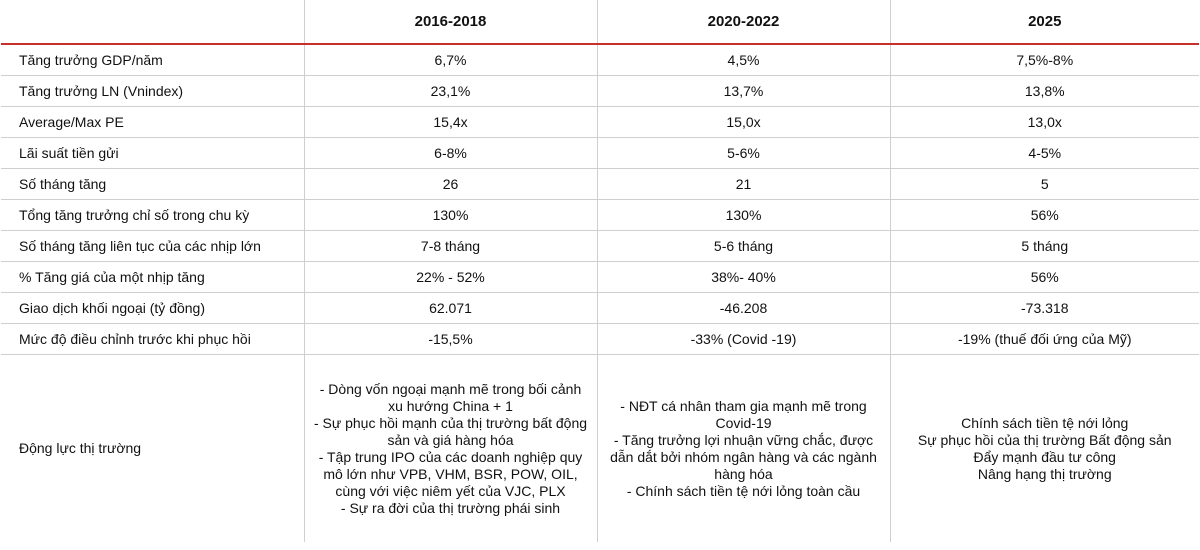 Image resolution: width=1200 pixels, height=550 pixels. What do you see at coordinates (1044, 153) in the screenshot?
I see `cell-value: 4-5%` at bounding box center [1044, 153].